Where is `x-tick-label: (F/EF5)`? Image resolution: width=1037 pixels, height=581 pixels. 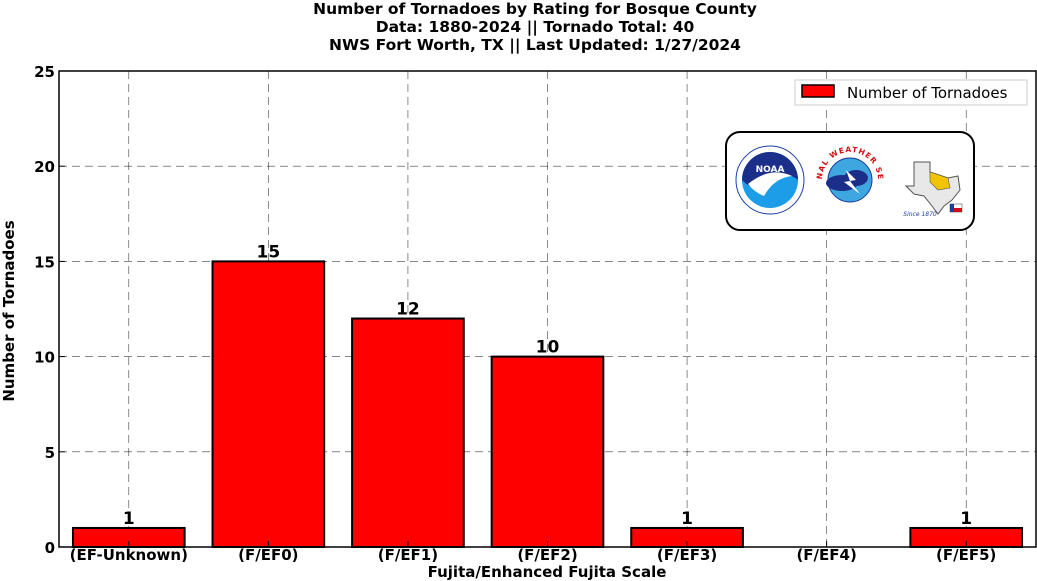
x-tick-label: (F/EF5) is located at coordinates (966, 555).